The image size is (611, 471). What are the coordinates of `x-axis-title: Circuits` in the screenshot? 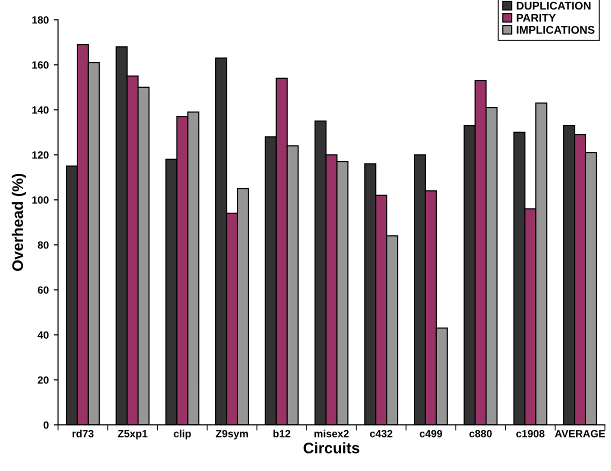 It's located at (332, 448).